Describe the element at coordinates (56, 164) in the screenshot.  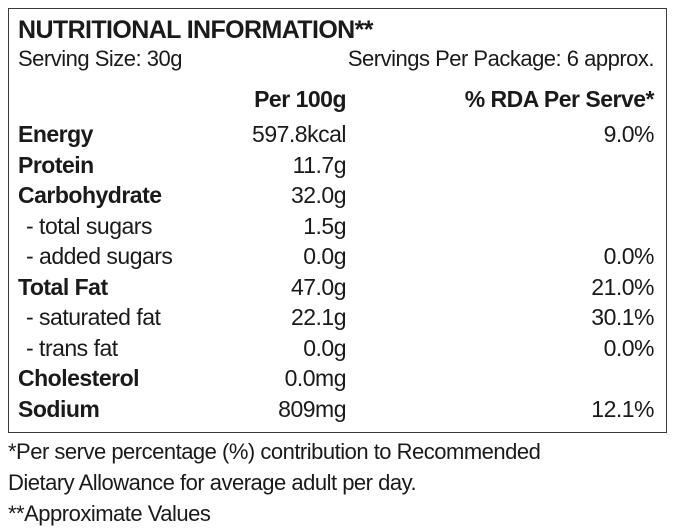
I see `nutrient-name: Protein` at that location.